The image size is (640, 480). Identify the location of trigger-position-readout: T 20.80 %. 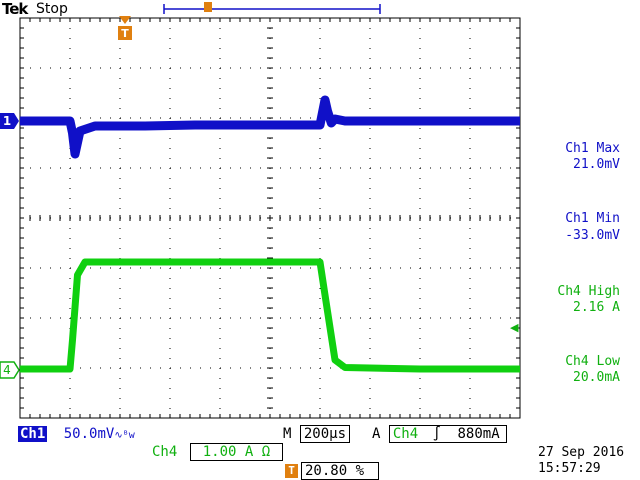
(332, 471).